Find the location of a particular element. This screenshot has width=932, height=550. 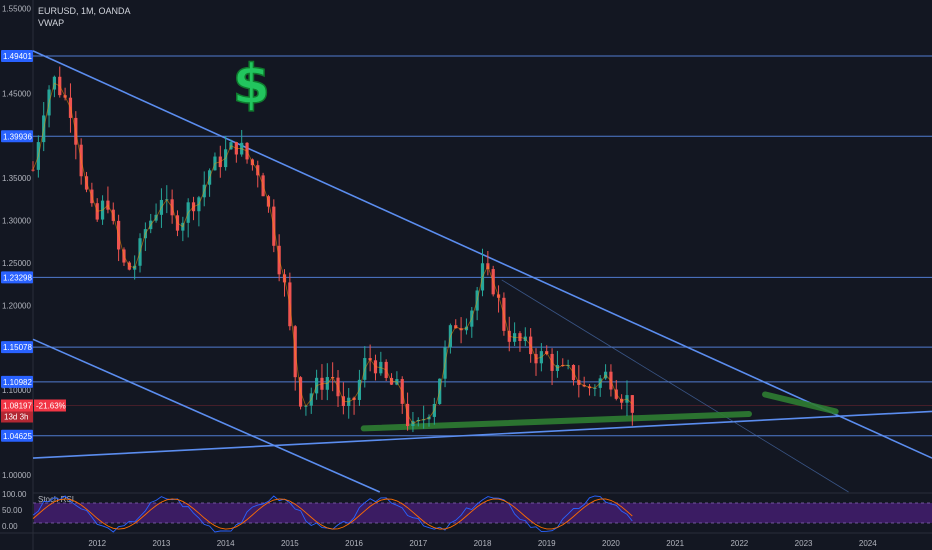

current-price-tag is located at coordinates (17, 405).